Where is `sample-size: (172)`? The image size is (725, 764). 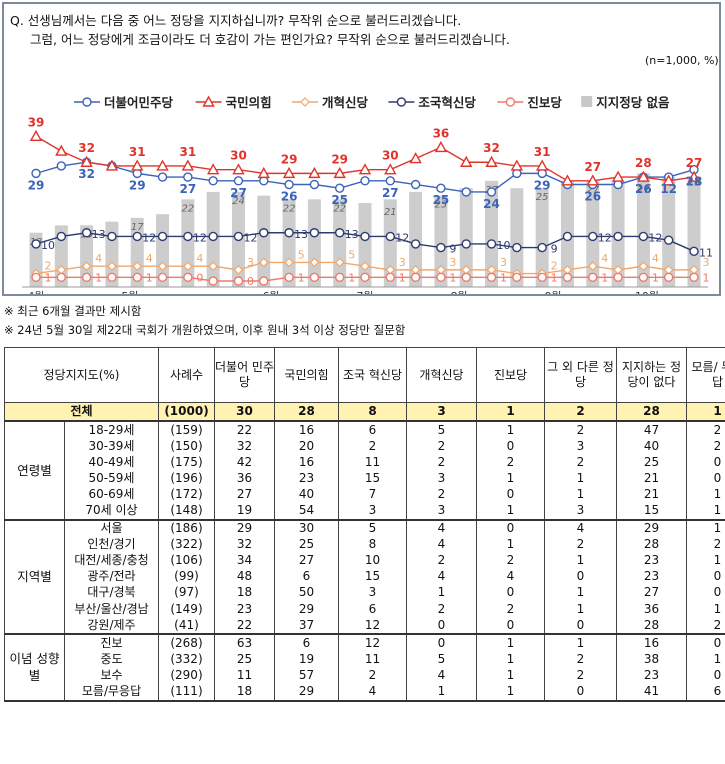
sample-size: (172) is located at coordinates (186, 494).